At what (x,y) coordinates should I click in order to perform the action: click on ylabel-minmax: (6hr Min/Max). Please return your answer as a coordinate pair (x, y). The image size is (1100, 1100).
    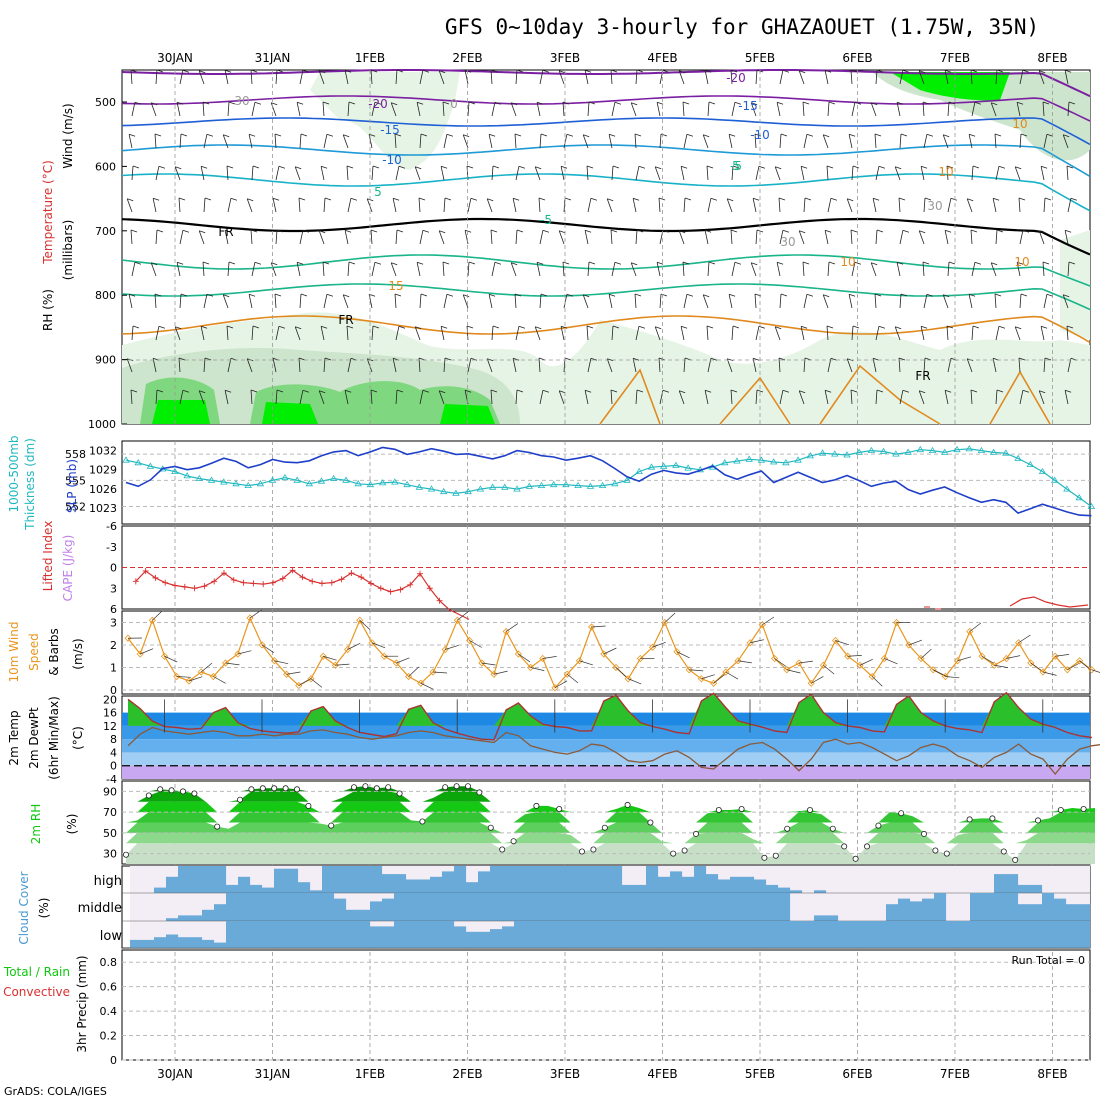
    Looking at the image, I should click on (54, 738).